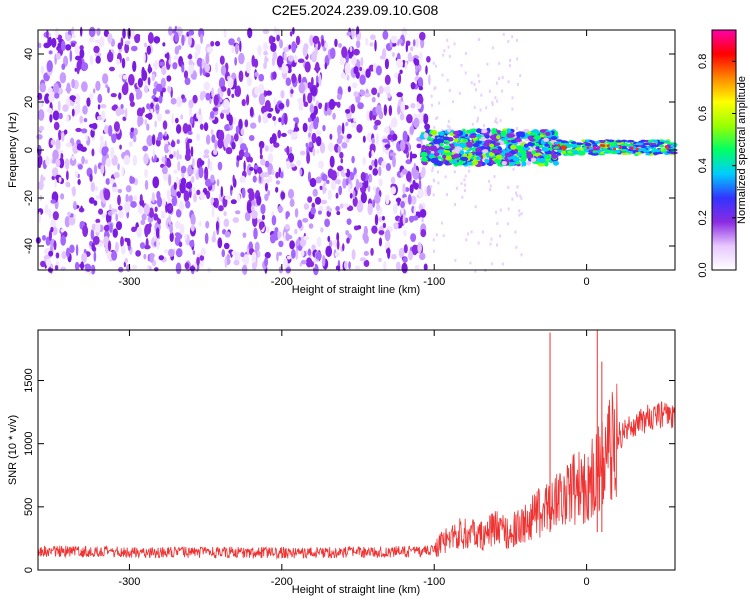 This screenshot has width=750, height=605. Describe the element at coordinates (434, 282) in the screenshot. I see `x-tick-label: -100` at that location.